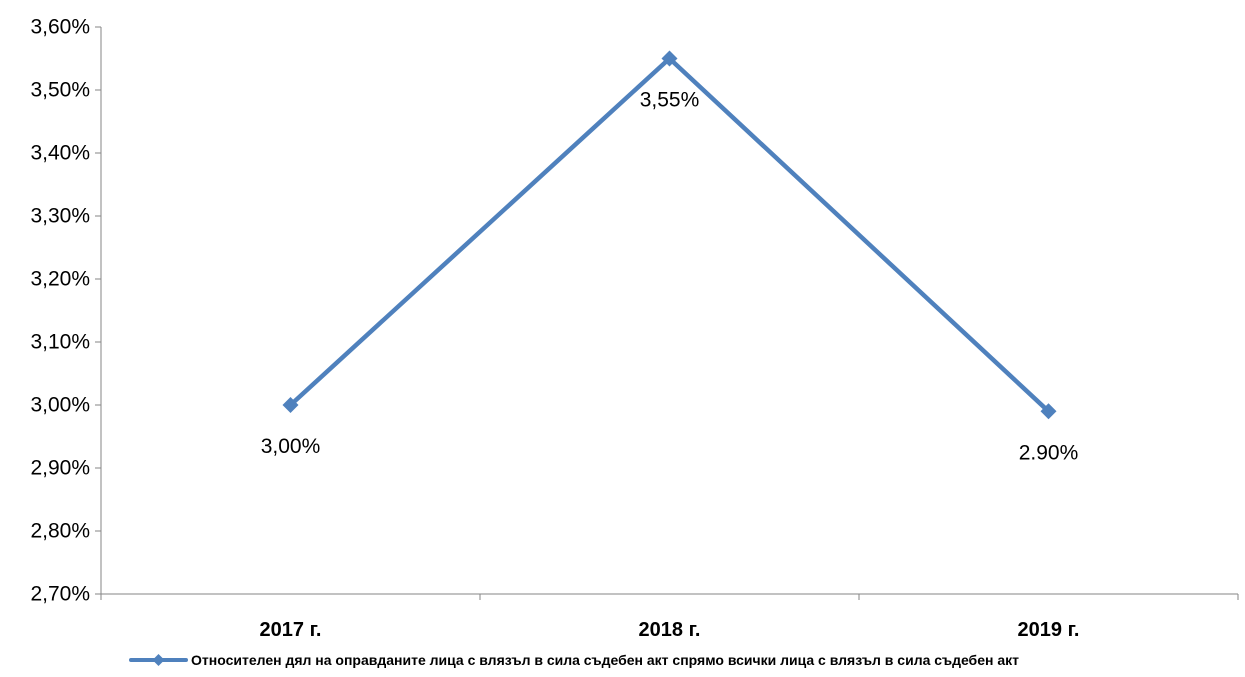  I want to click on x-tick-label: 2017 г., so click(291, 630).